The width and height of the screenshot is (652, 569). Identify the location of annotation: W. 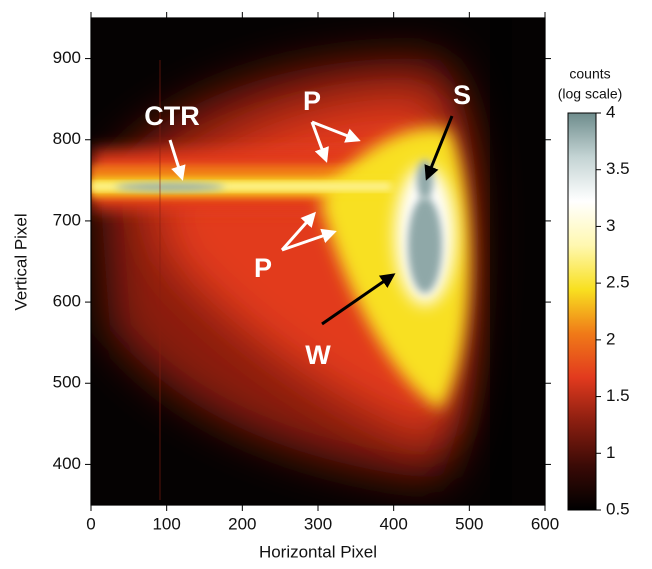
(318, 355).